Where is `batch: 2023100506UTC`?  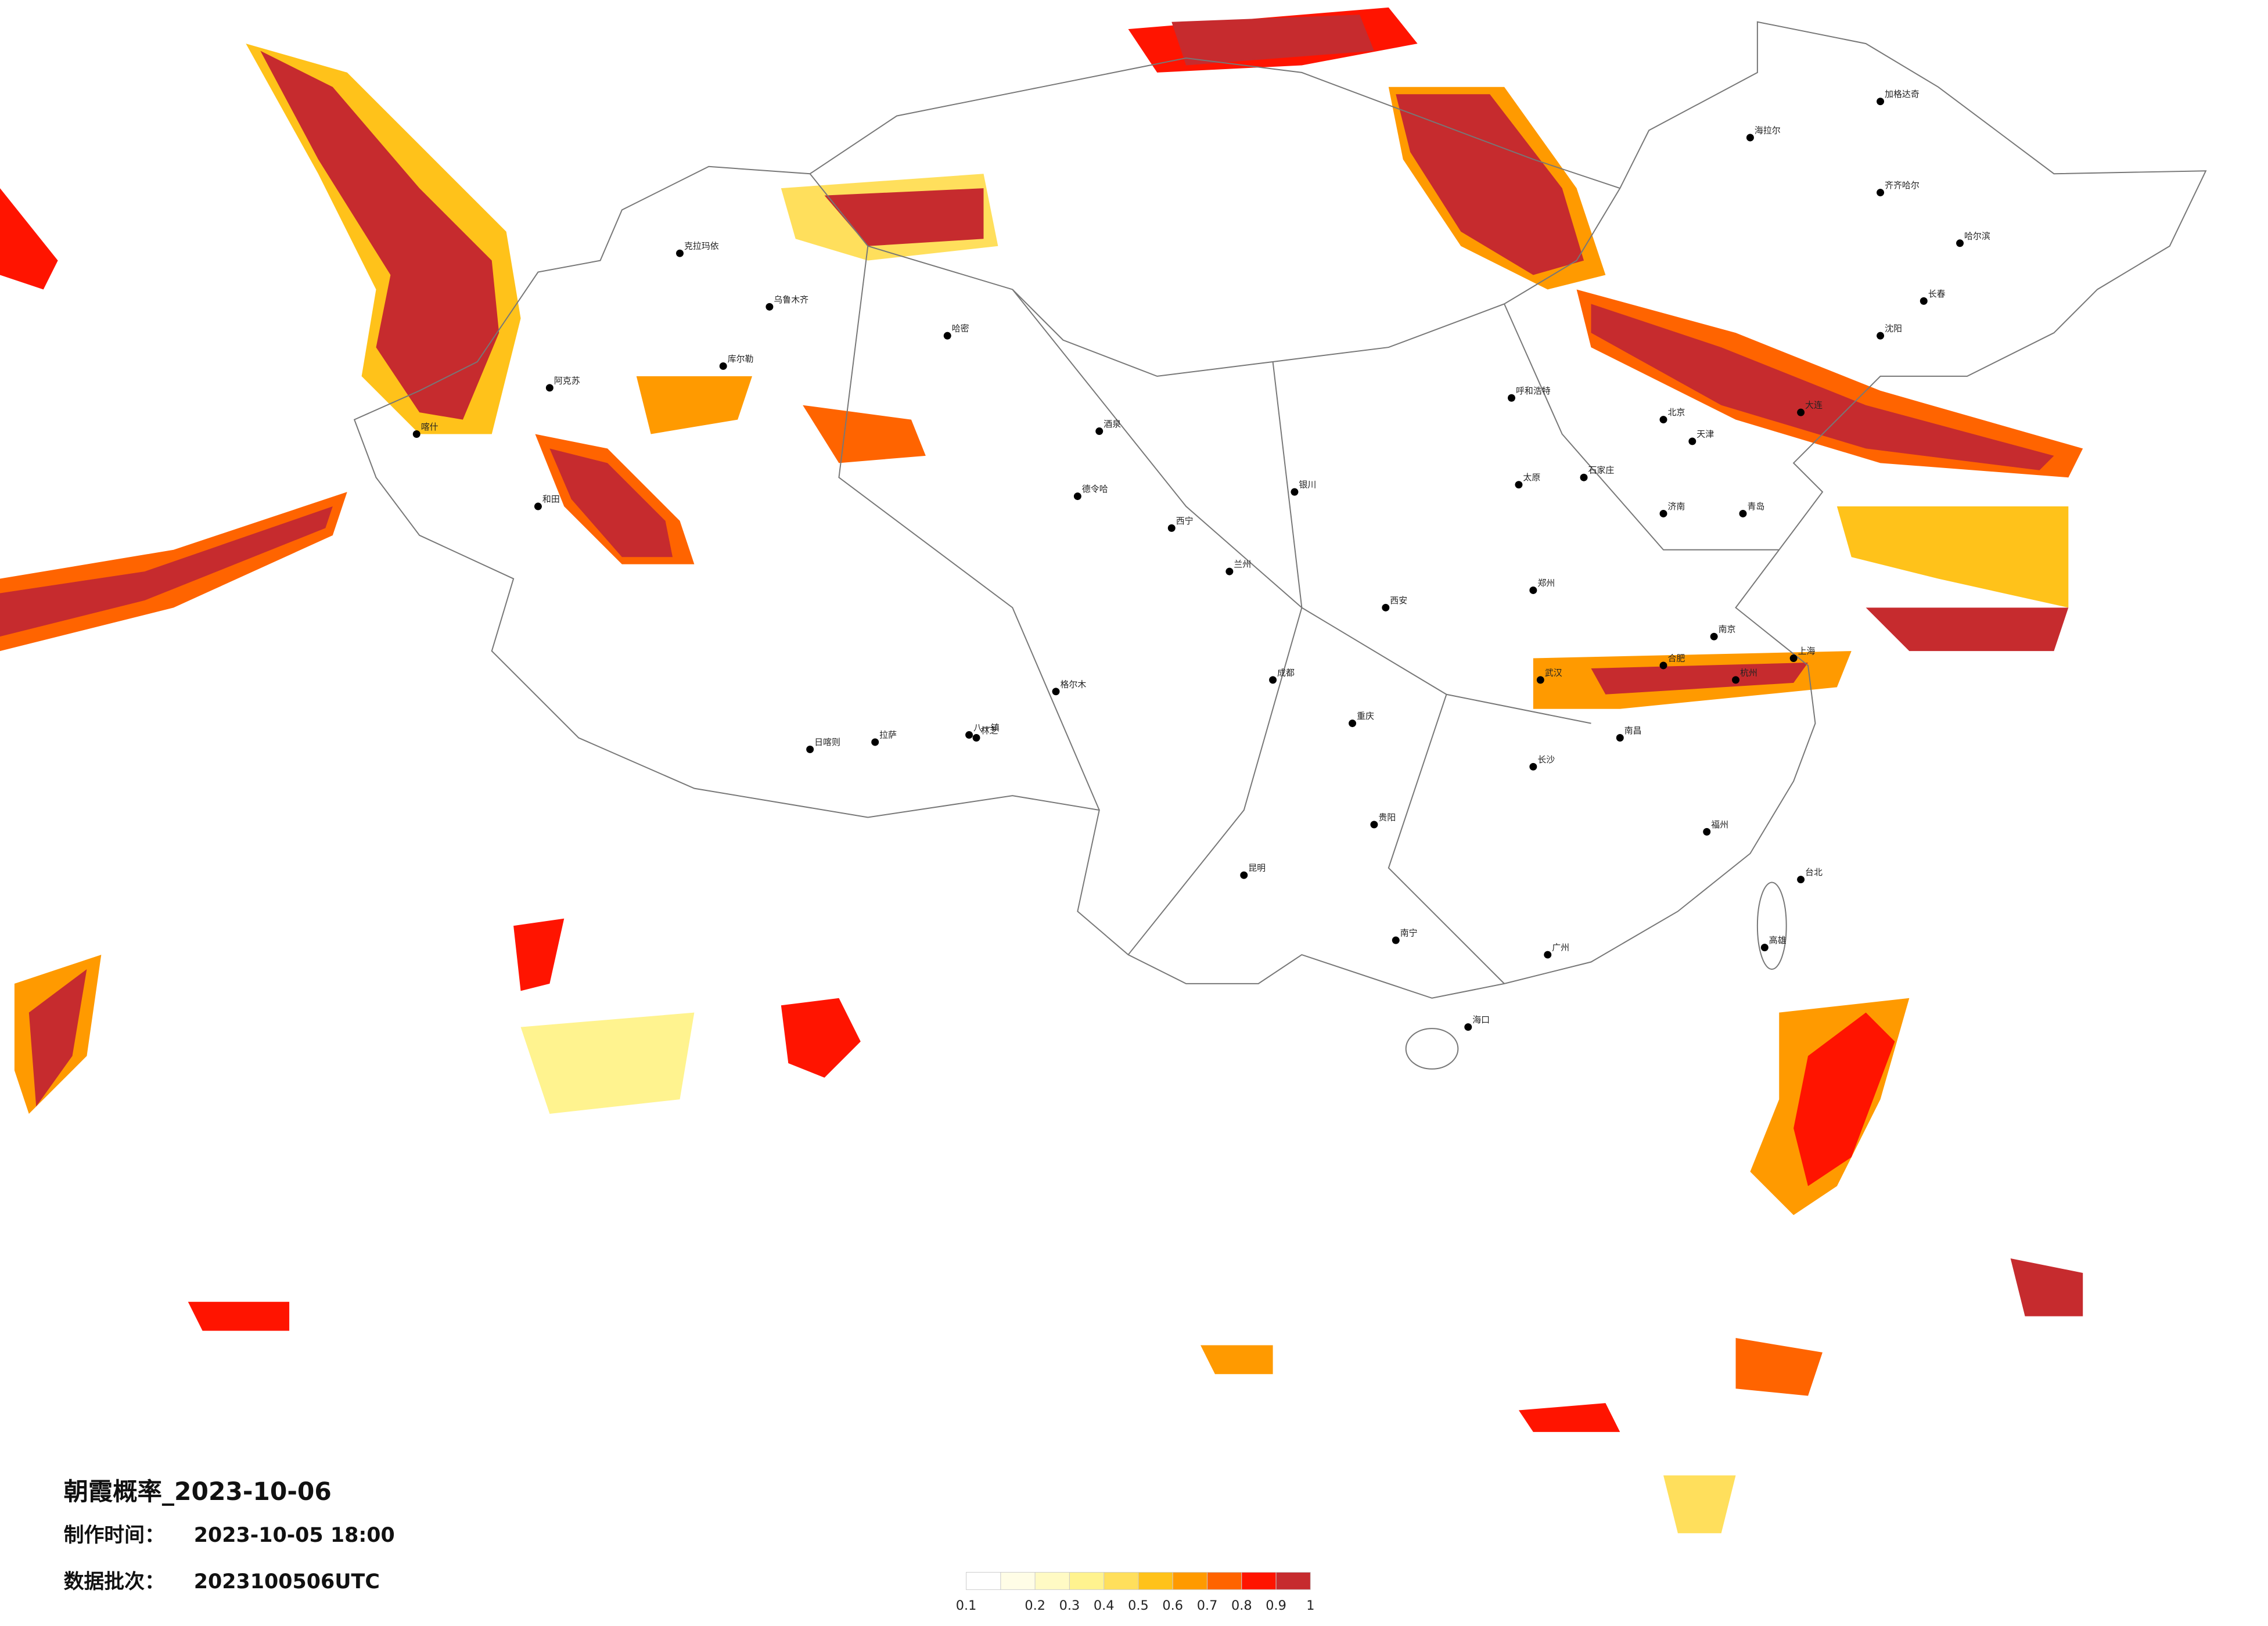 batch: 2023100506UTC is located at coordinates (287, 1581).